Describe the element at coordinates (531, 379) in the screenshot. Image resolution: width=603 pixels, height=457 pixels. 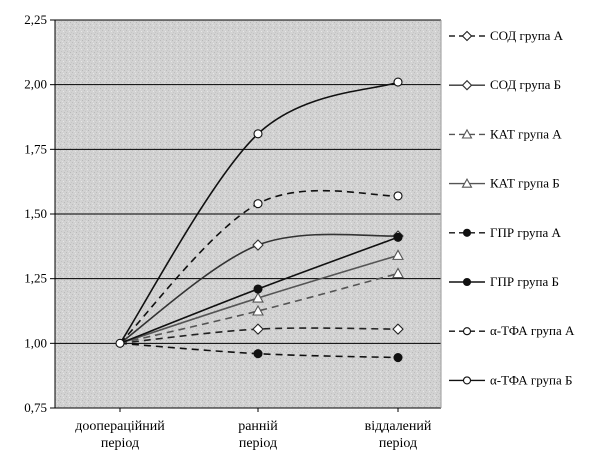
I see `legend-label: α-ТФА група Б` at that location.